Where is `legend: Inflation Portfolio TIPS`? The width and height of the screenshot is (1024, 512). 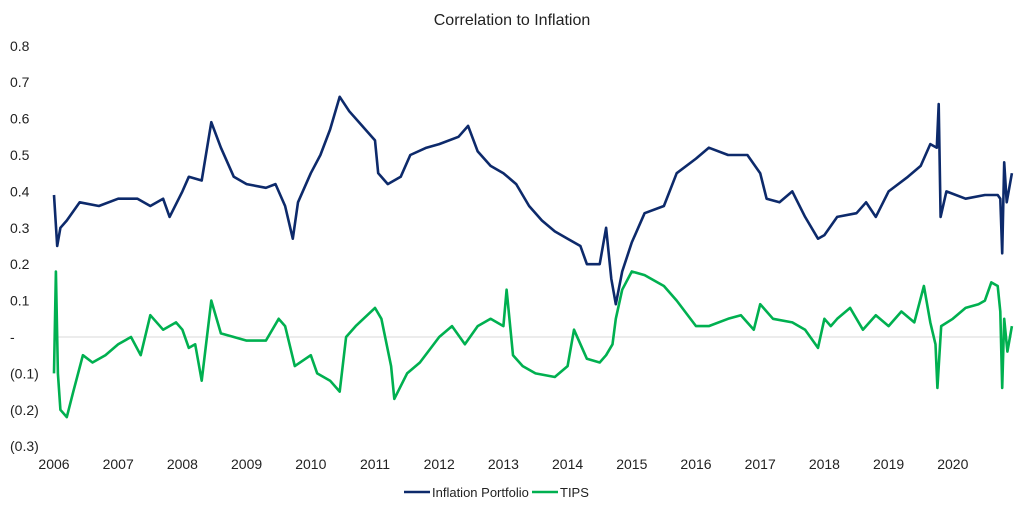
legend: Inflation Portfolio TIPS is located at coordinates (496, 492).